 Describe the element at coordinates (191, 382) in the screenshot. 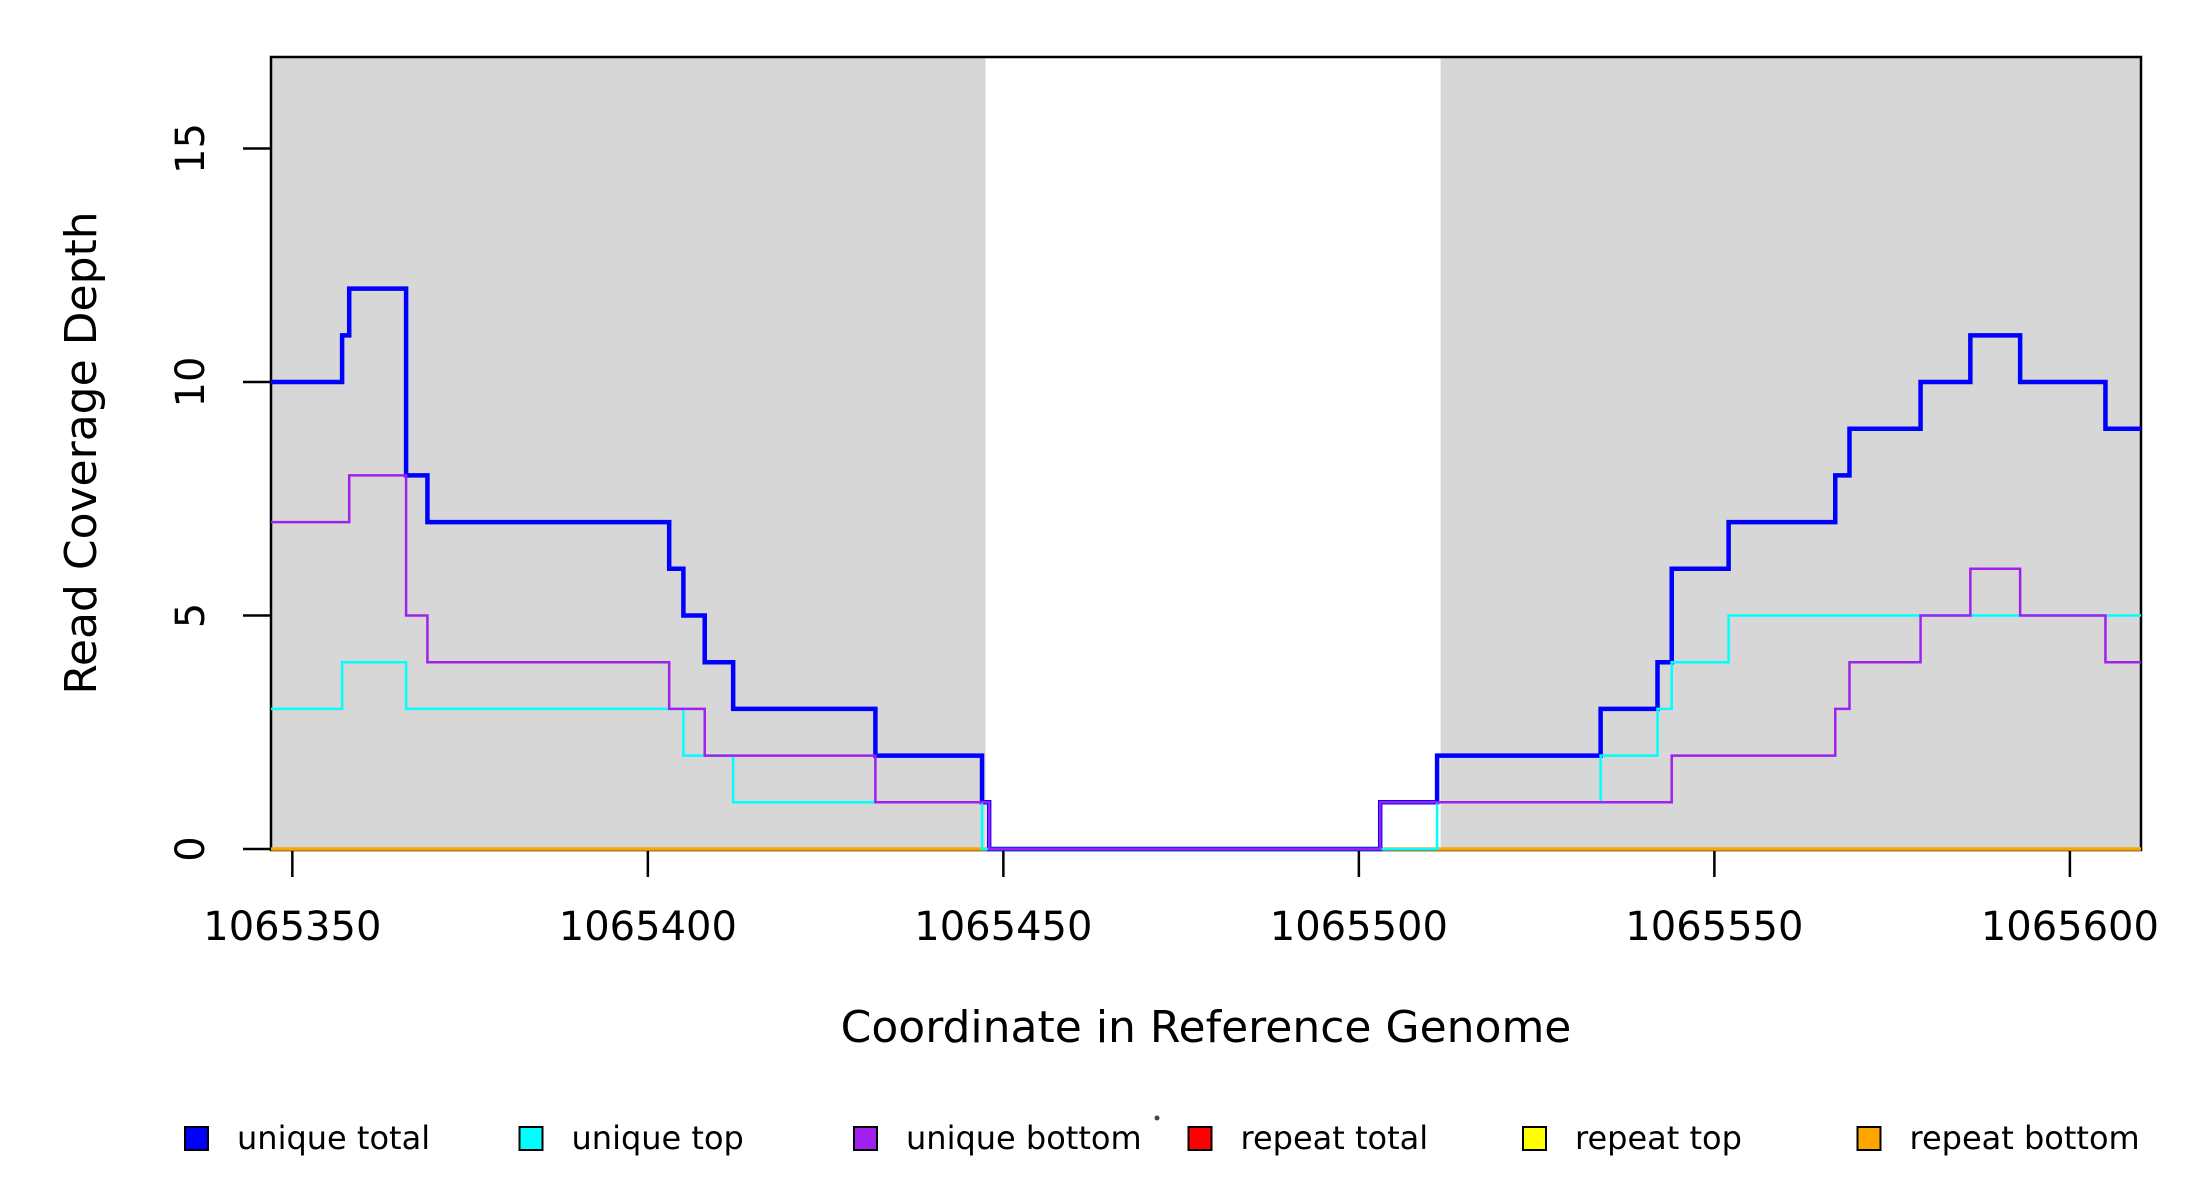

I see `y-axis-tick-label: 10` at that location.